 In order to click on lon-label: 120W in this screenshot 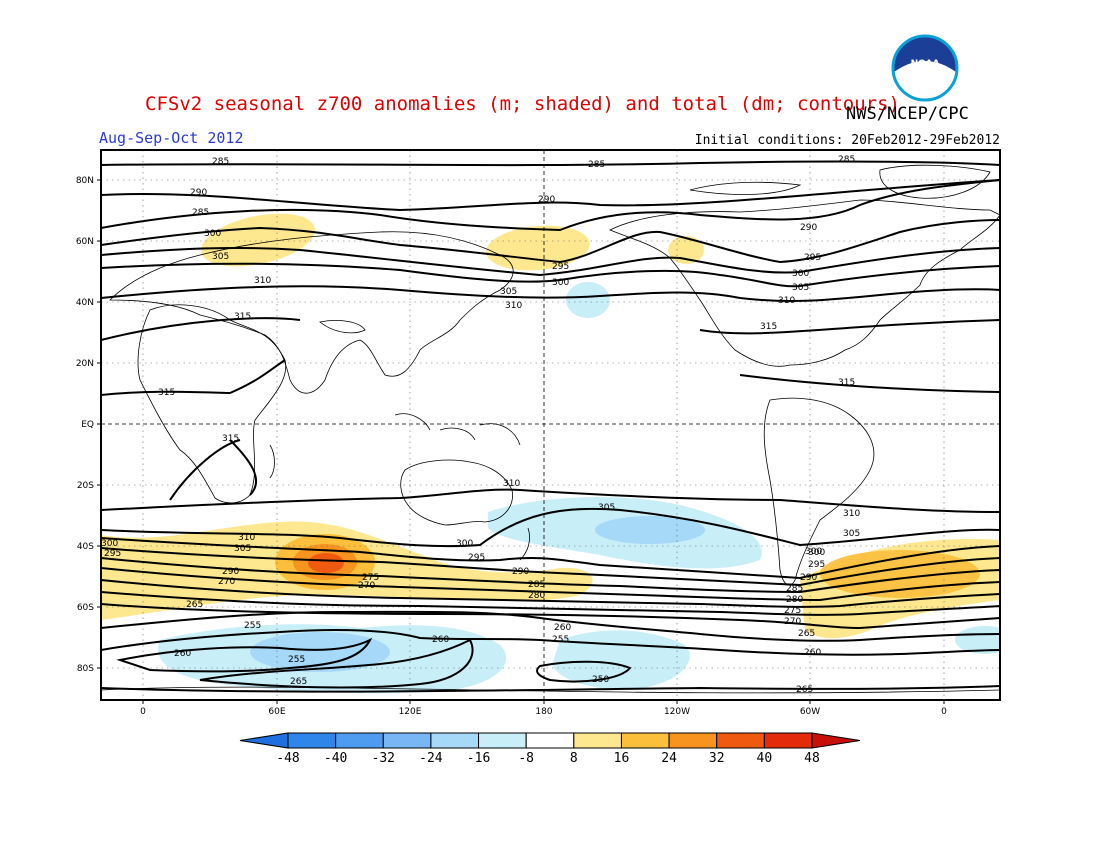, I will do `click(677, 712)`.